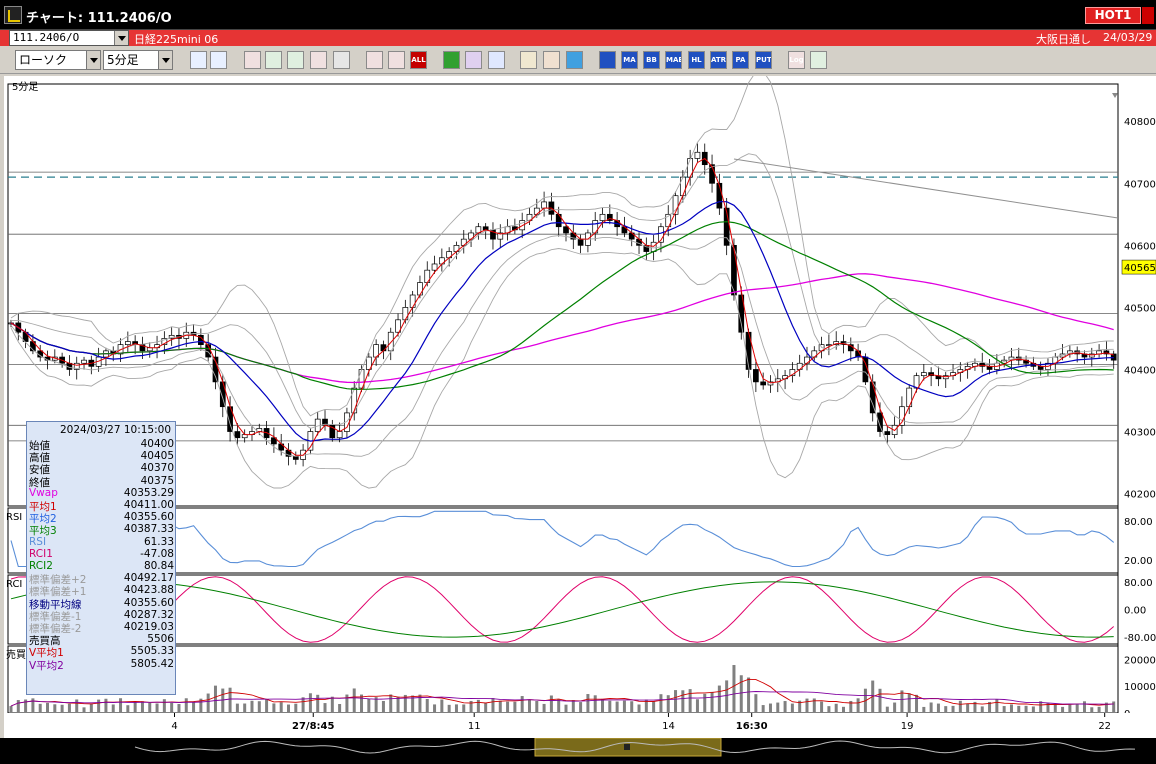  Describe the element at coordinates (43, 519) in the screenshot. I see `data-window-label: 平均2` at that location.